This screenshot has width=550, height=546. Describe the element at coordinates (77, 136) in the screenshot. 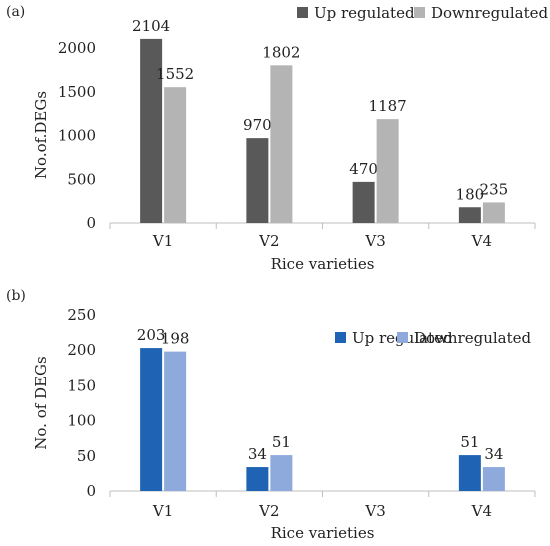

I see `y-tick-label-a: 1000` at that location.